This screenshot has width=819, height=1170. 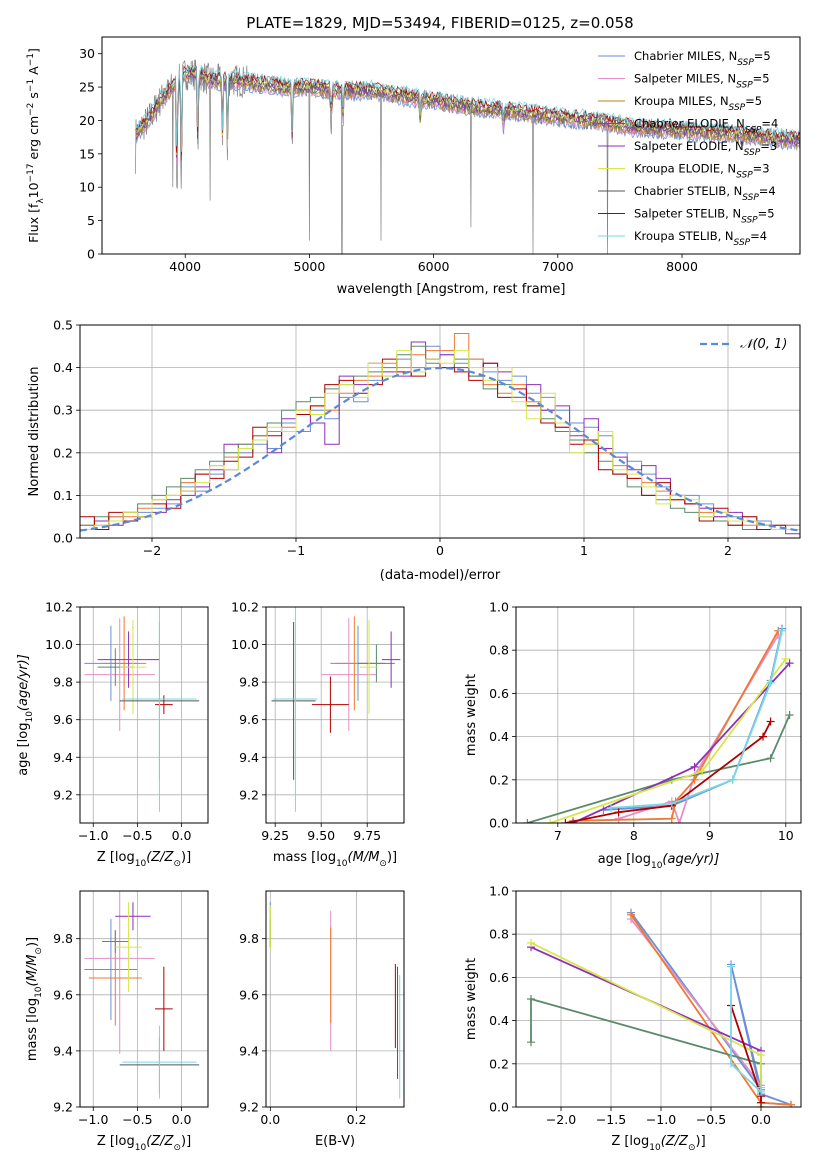 What do you see at coordinates (728, 550) in the screenshot?
I see `residuals-xtick-label: 2` at bounding box center [728, 550].